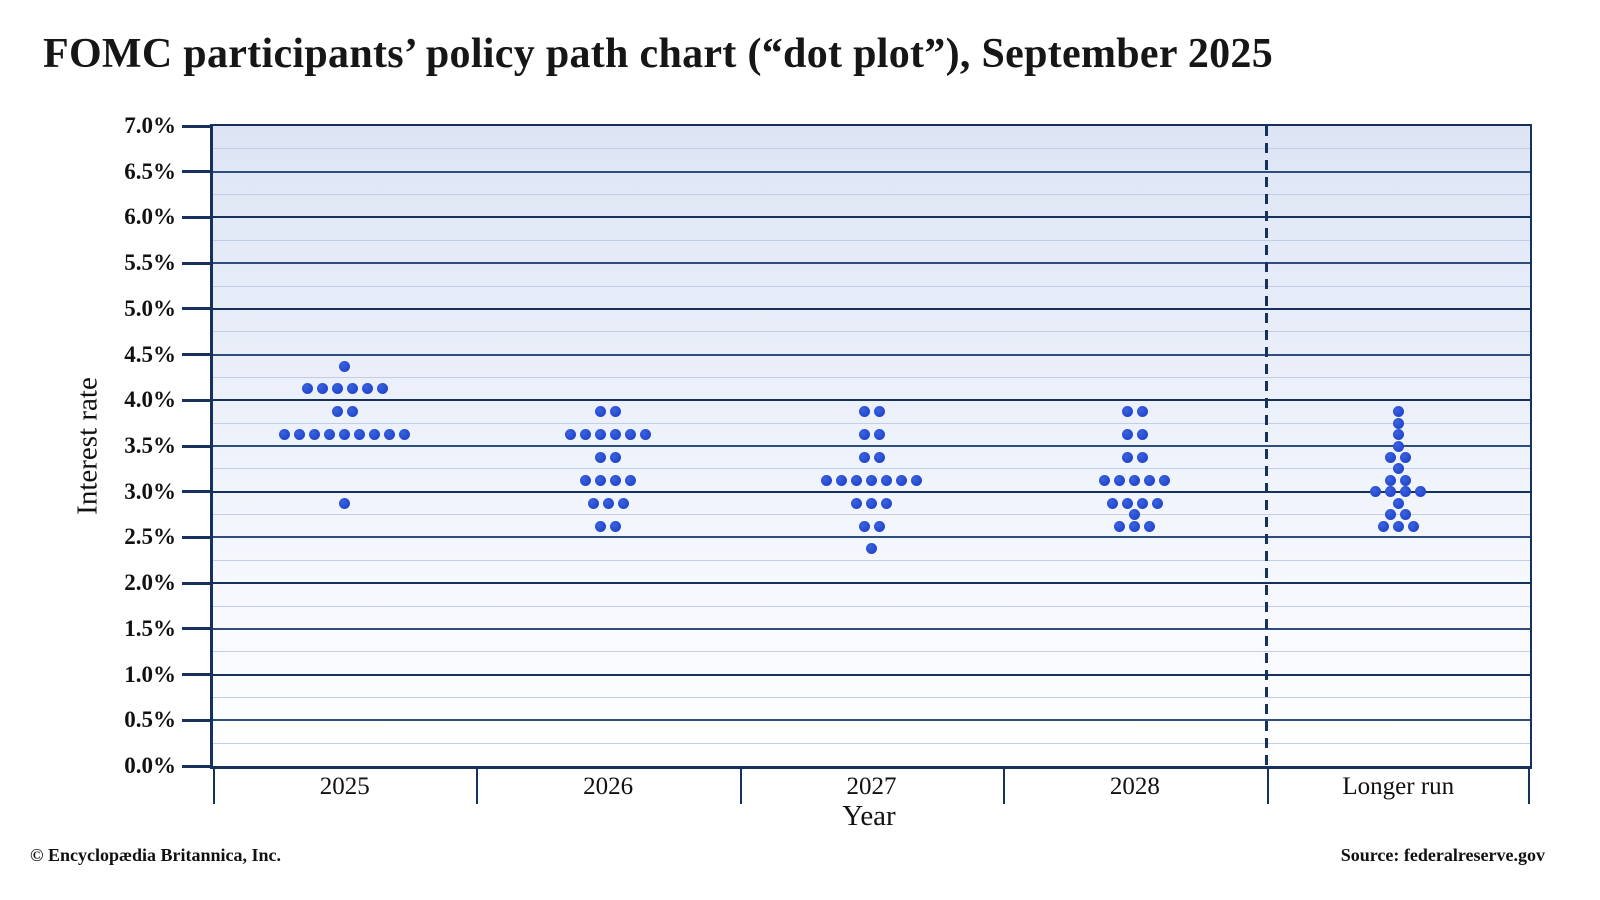  I want to click on gridline-4.50pct, so click(871, 354).